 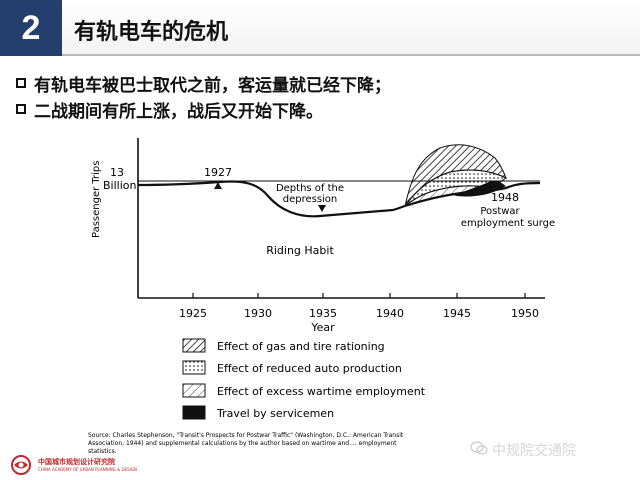 What do you see at coordinates (323, 313) in the screenshot?
I see `x-tick-label: 1935` at bounding box center [323, 313].